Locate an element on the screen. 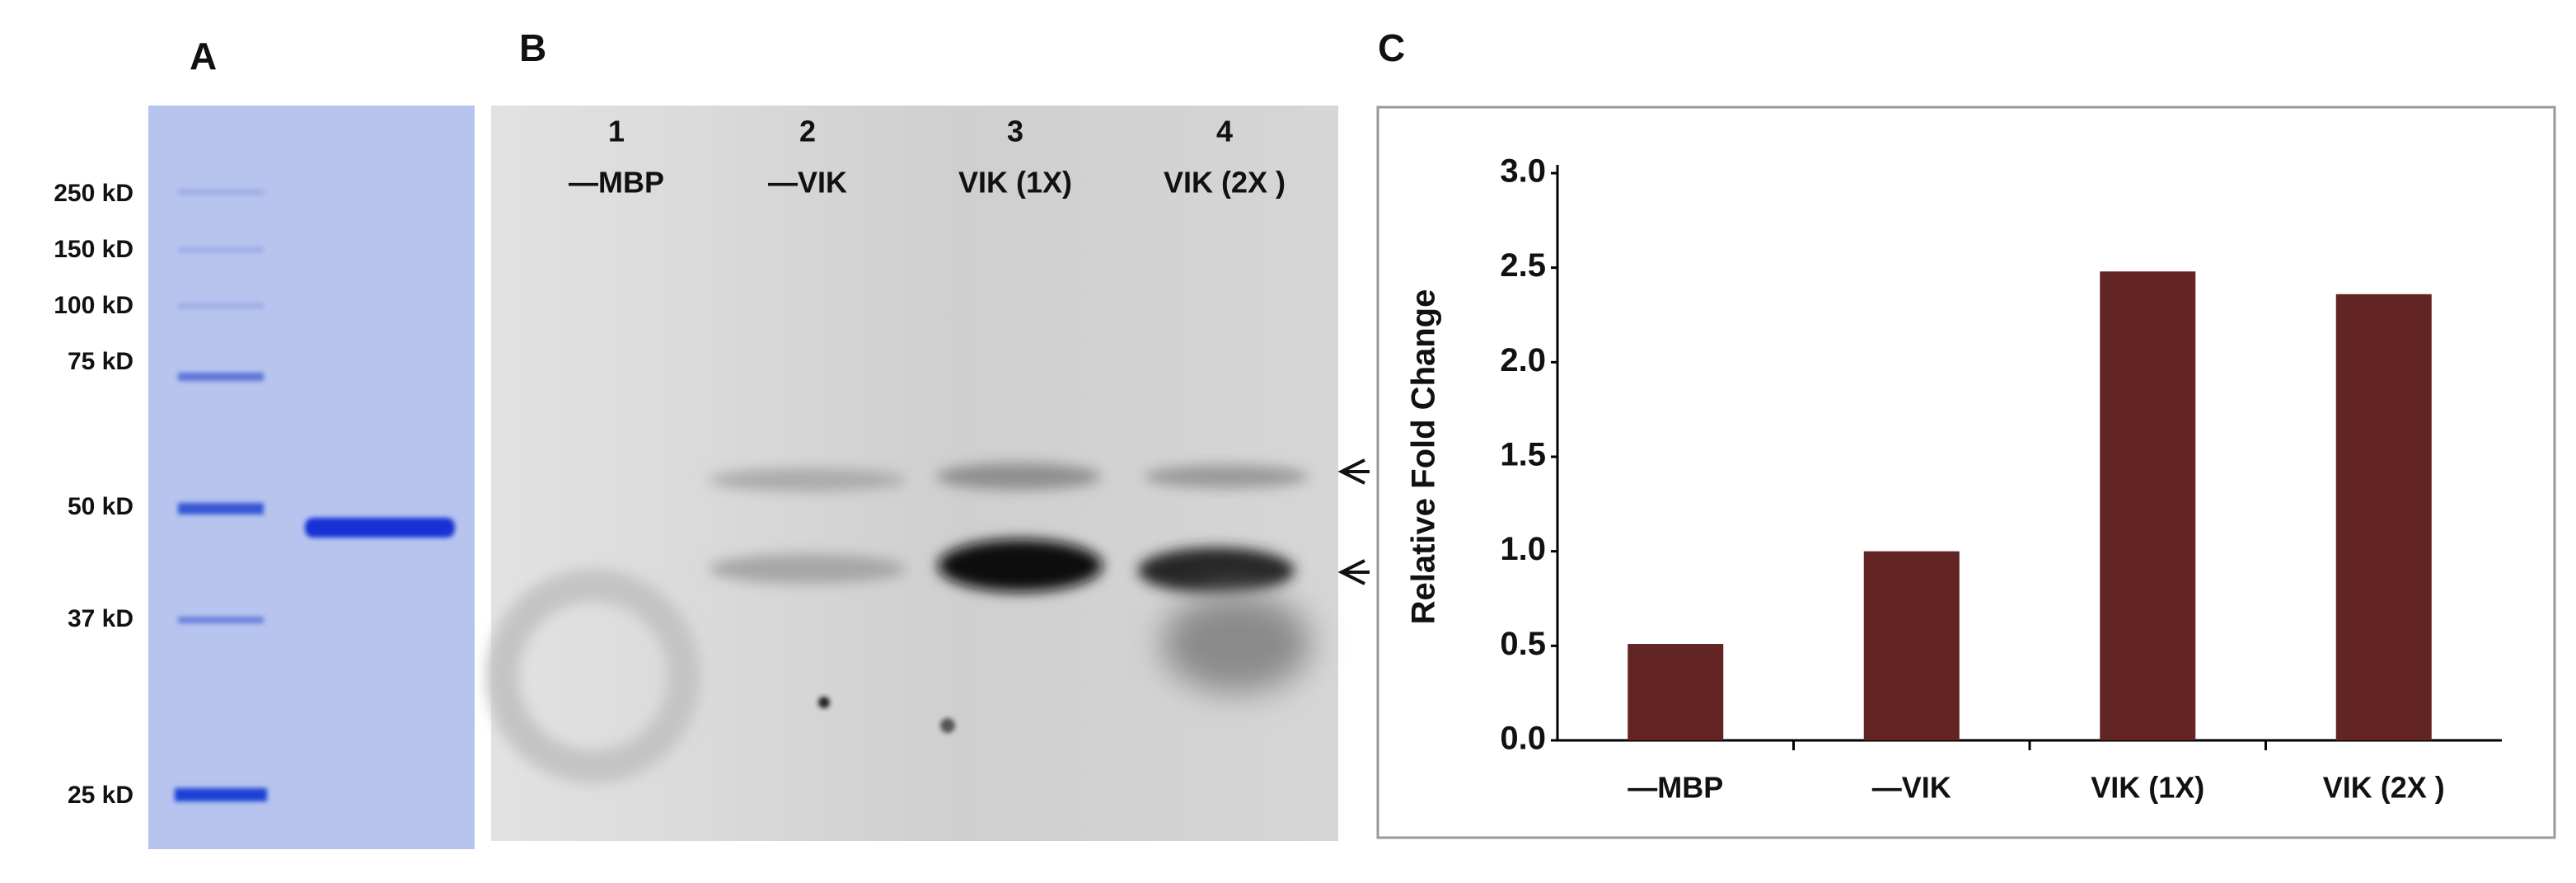 The height and width of the screenshot is (883, 2576). panel-label: A is located at coordinates (203, 56).